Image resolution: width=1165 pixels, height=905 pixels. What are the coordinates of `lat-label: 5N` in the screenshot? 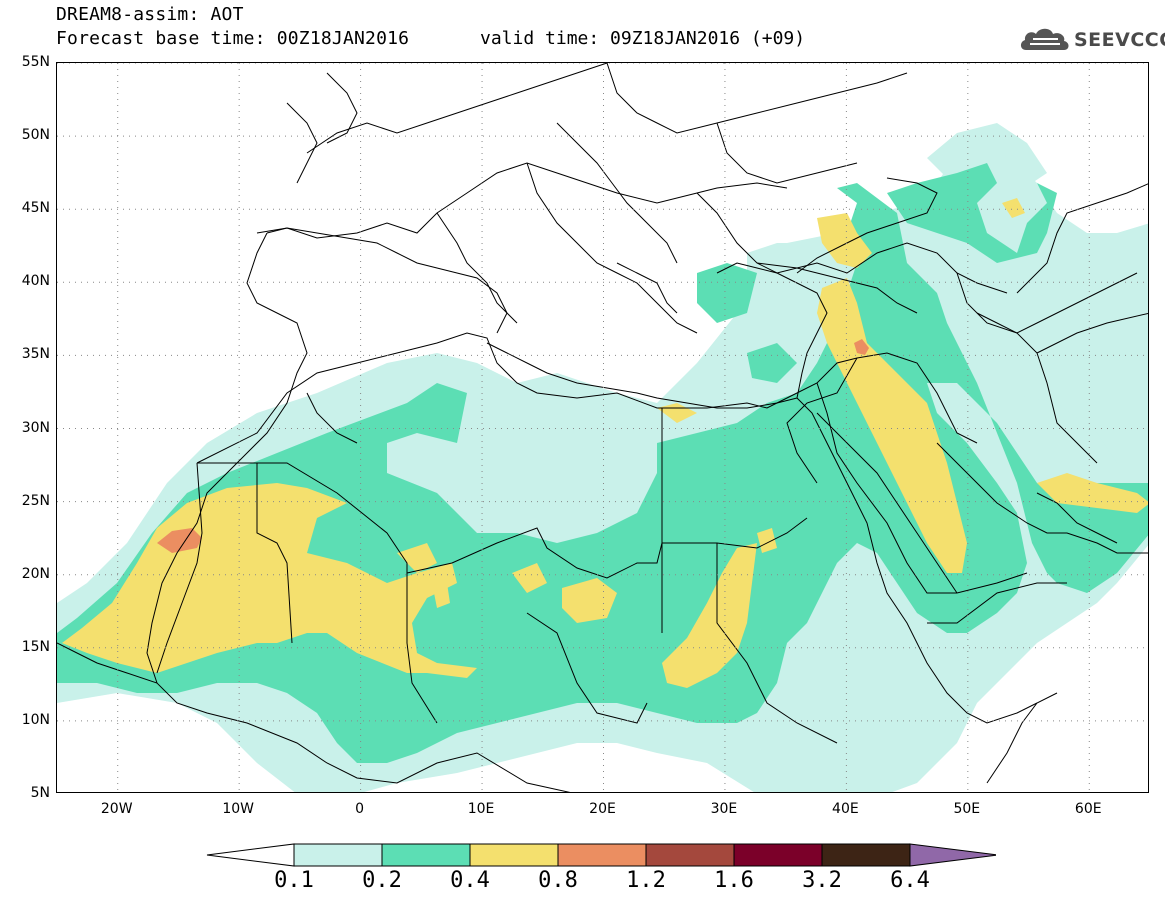 It's located at (40, 793).